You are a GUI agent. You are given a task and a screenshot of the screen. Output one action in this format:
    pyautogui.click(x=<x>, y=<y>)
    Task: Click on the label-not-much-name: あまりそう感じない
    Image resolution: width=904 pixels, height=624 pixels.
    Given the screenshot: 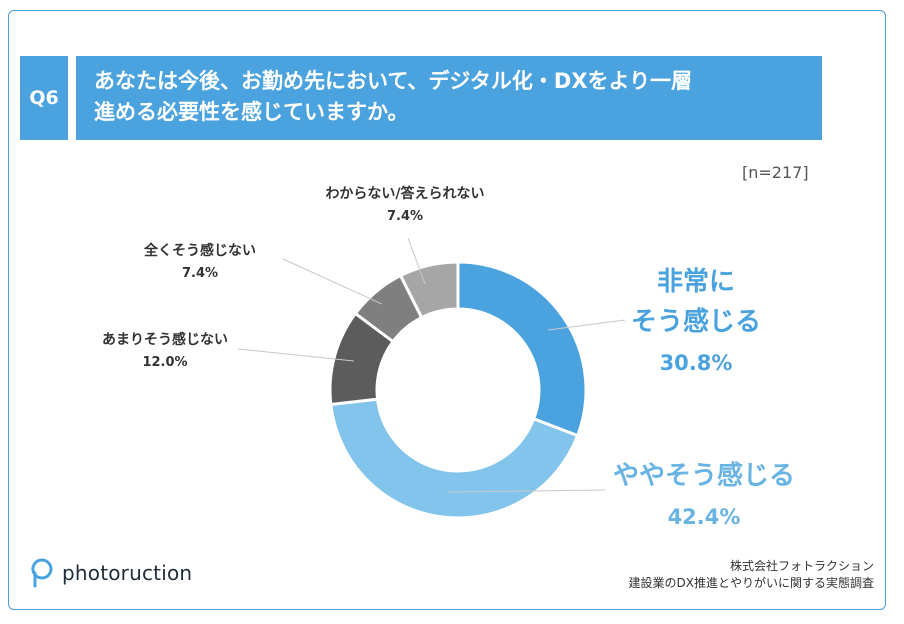 What is the action you would take?
    pyautogui.click(x=165, y=340)
    